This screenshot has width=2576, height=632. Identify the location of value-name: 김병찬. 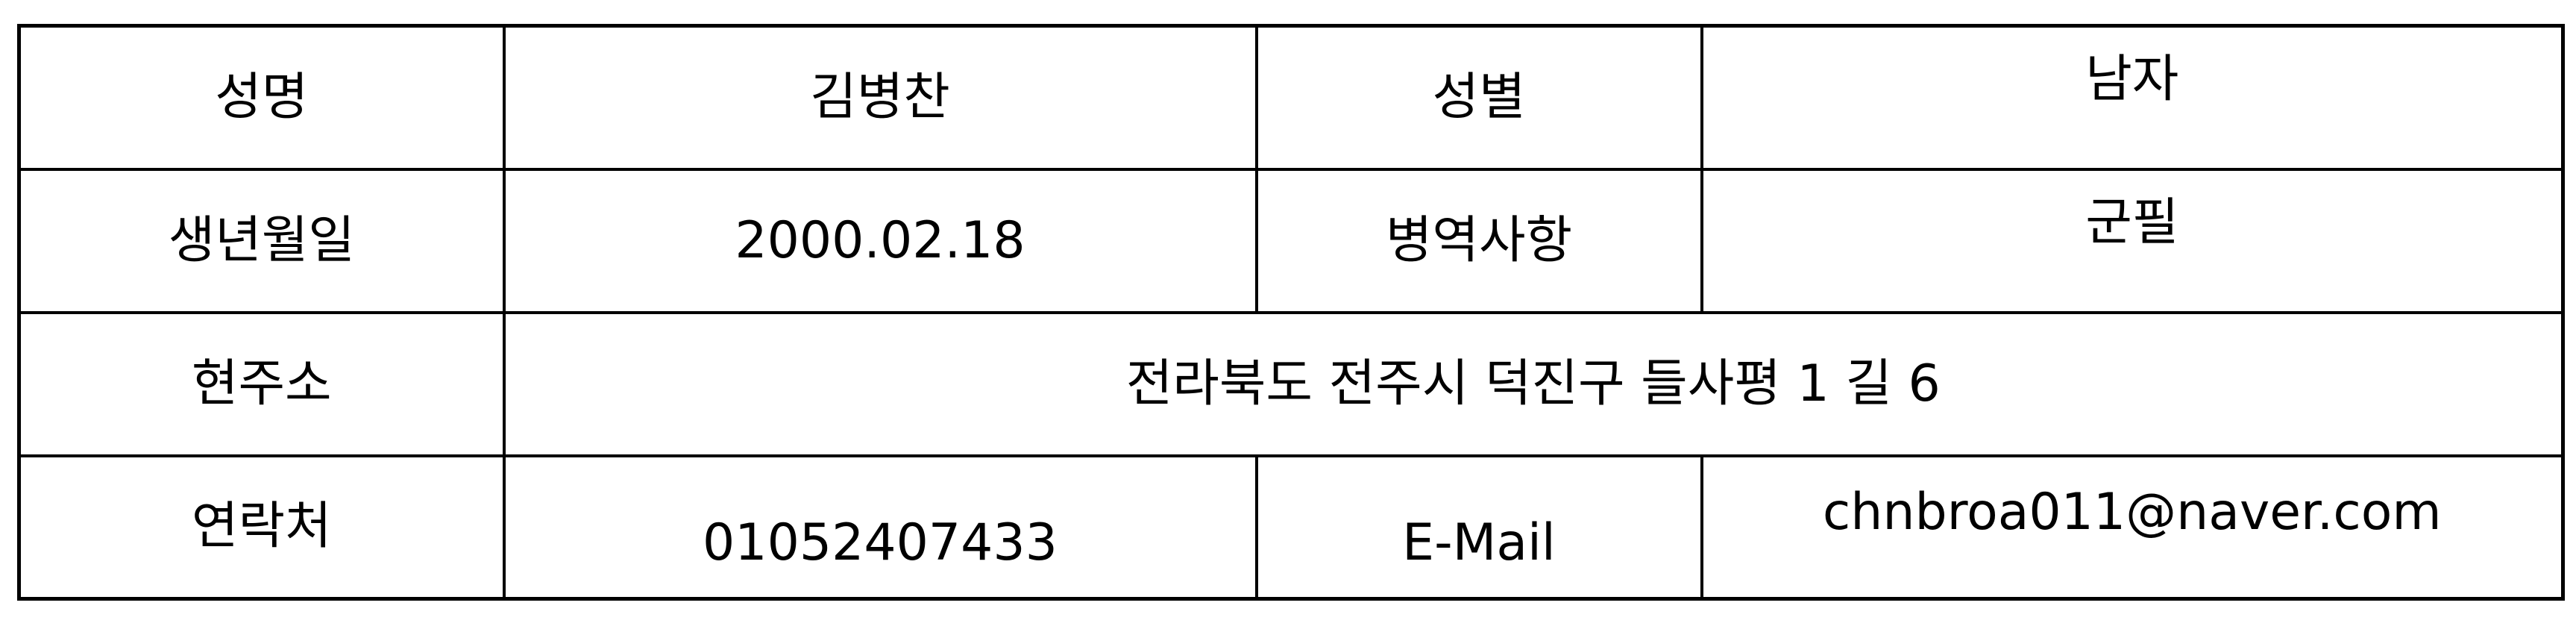
(880, 98).